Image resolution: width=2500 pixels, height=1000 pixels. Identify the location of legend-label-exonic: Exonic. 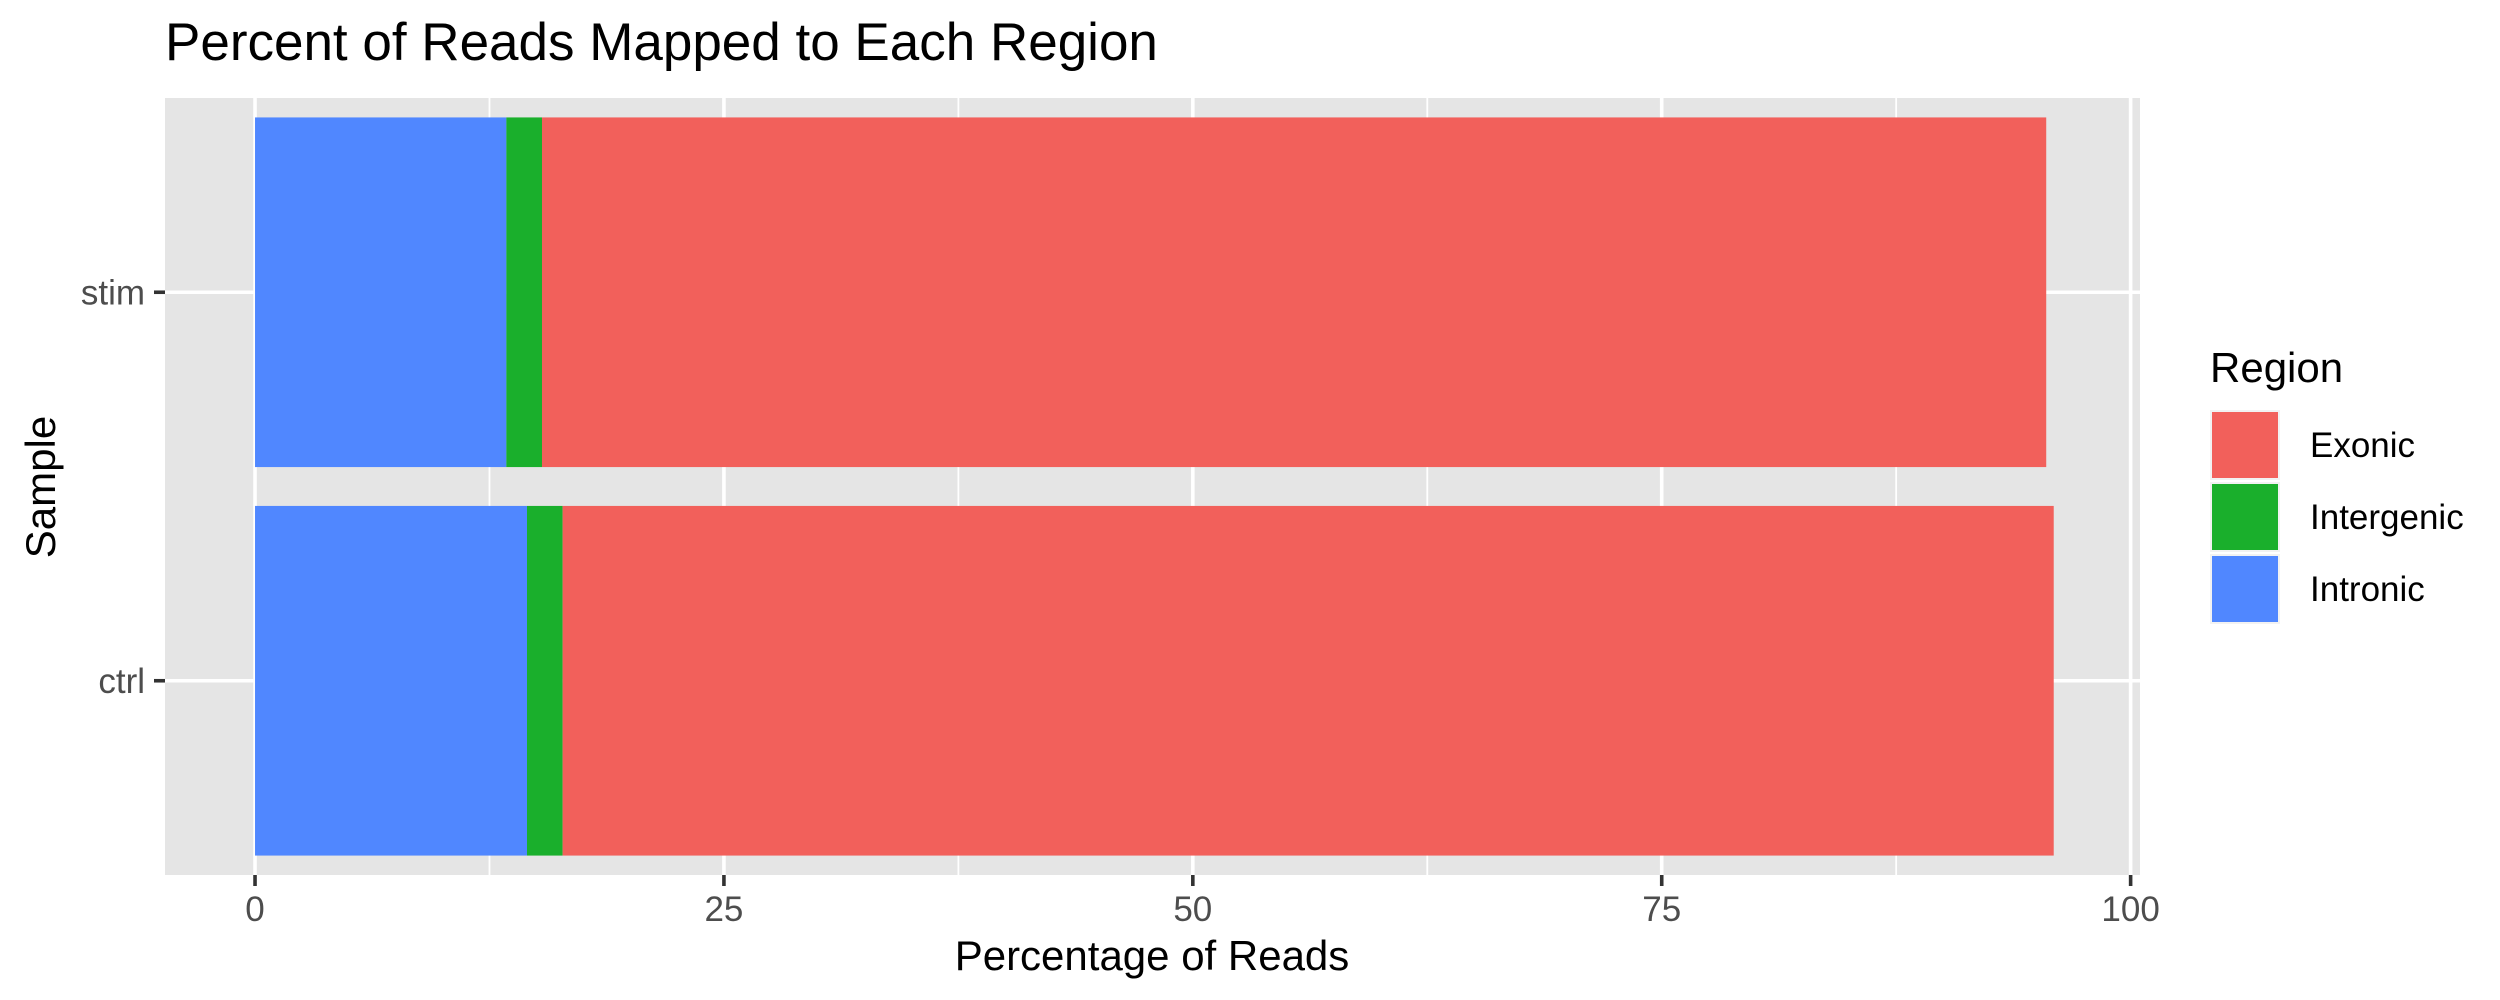
(2362, 445).